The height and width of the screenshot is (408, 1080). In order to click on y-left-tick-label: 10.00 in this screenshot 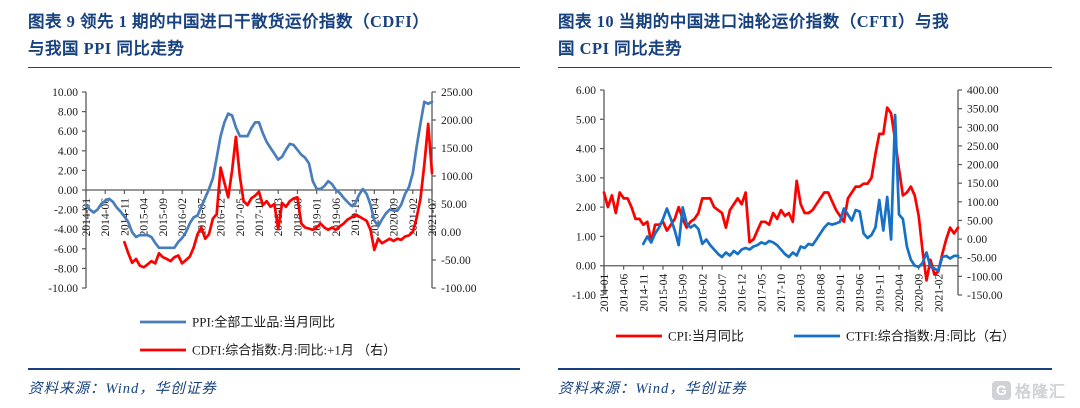, I will do `click(65, 93)`.